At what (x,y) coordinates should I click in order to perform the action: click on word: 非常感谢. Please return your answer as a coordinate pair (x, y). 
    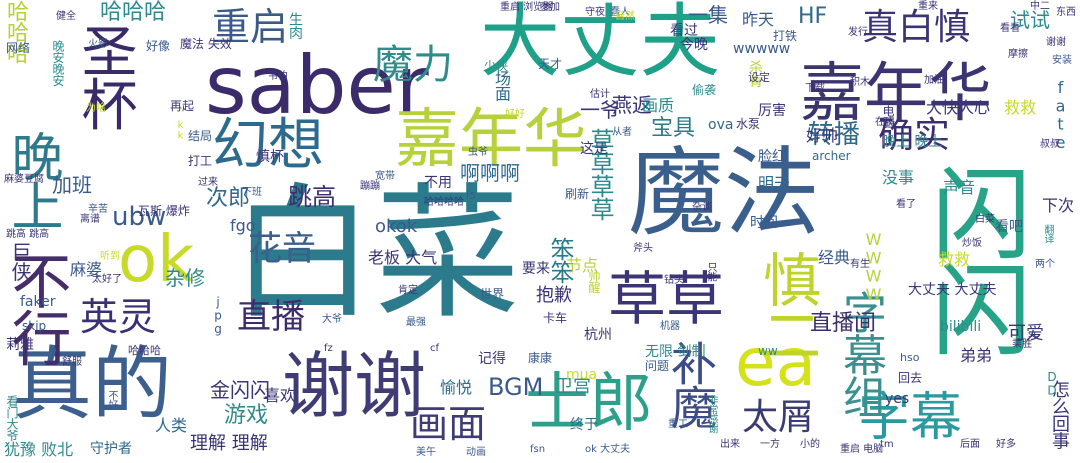
    Looking at the image, I should click on (711, 414).